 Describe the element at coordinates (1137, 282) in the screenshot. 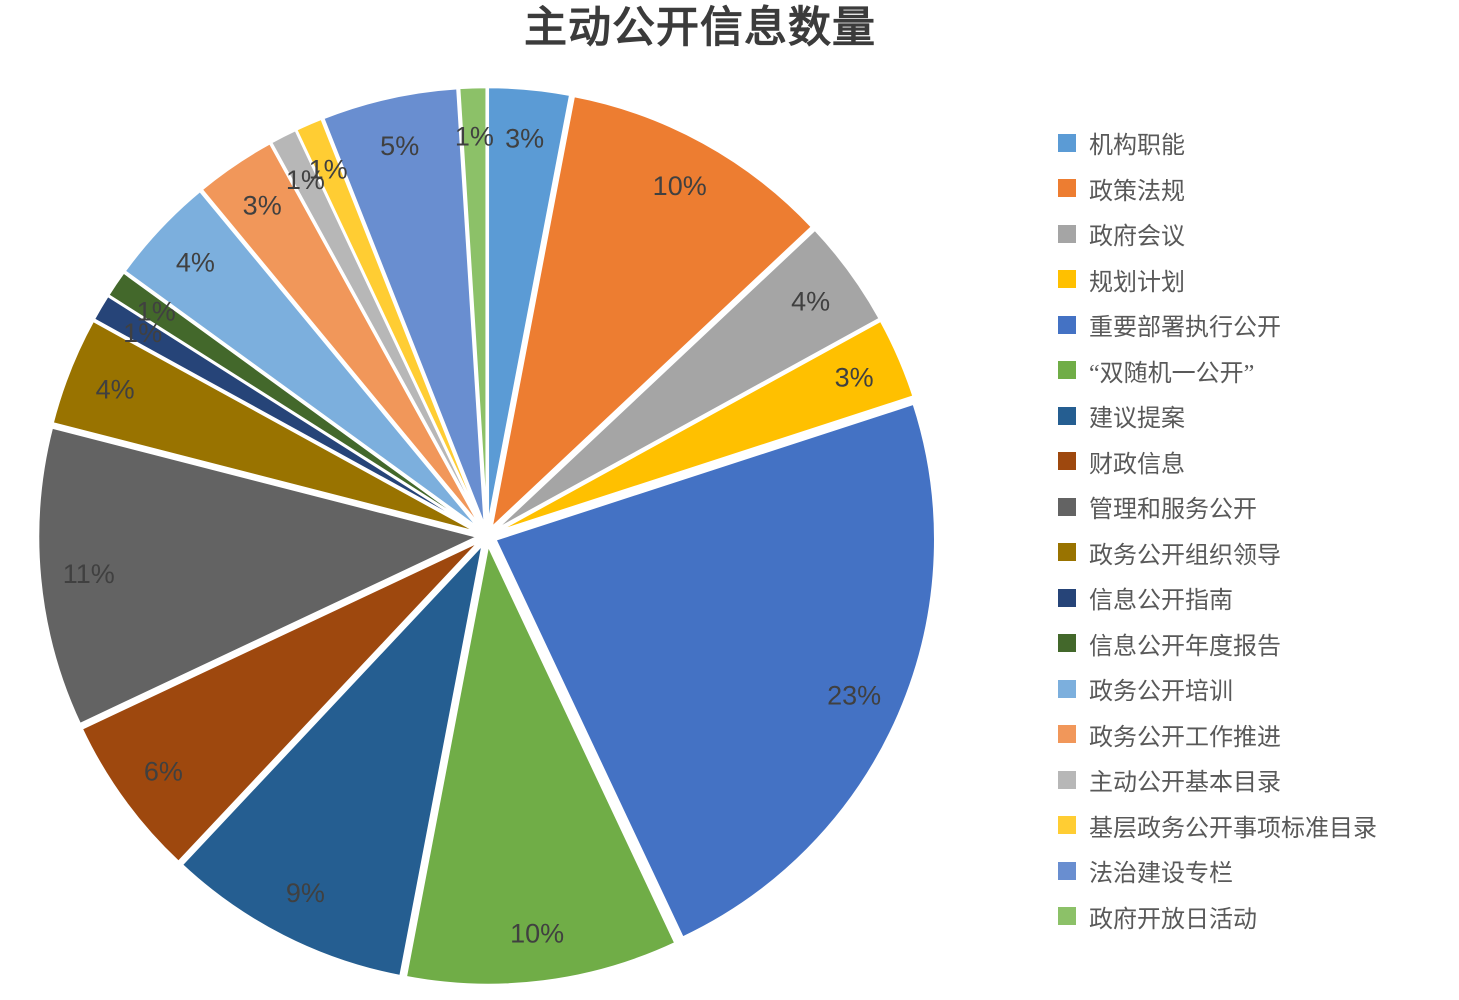

I see `legend-label-3: 规划计划` at that location.